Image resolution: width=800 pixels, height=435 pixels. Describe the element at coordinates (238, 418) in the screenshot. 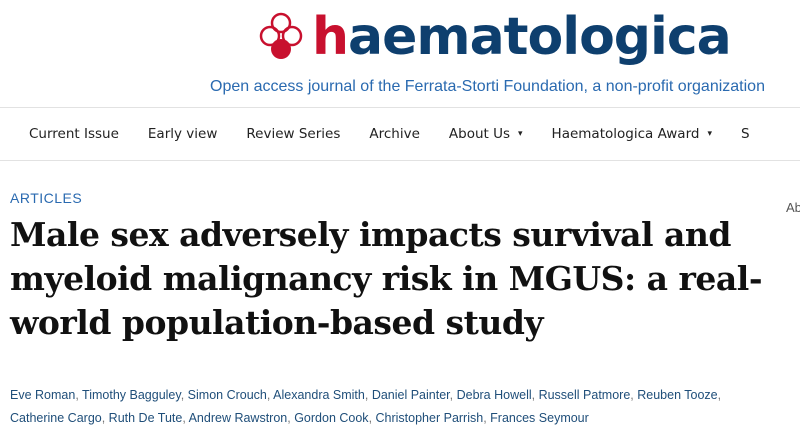

I see `author-link: Andrew Rawstron` at that location.